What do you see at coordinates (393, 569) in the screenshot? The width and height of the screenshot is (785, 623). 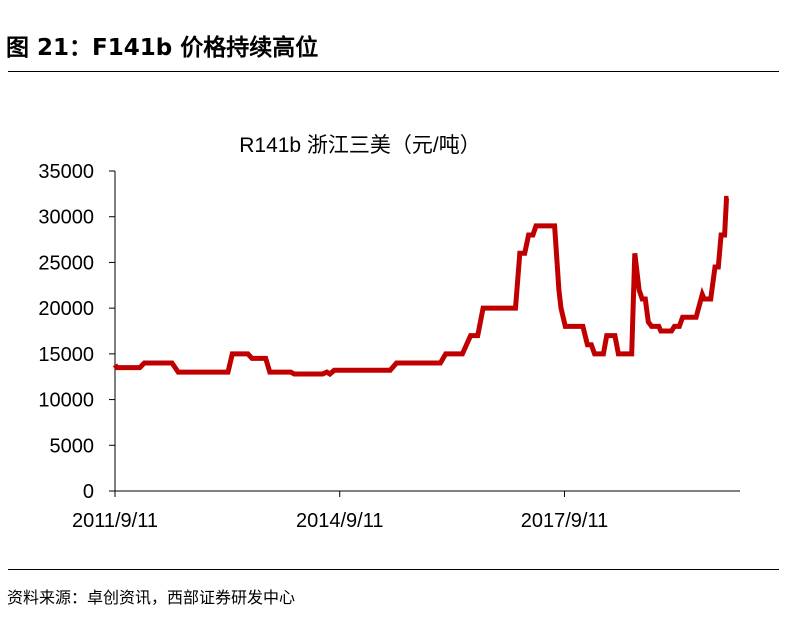 I see `bottom-divider` at bounding box center [393, 569].